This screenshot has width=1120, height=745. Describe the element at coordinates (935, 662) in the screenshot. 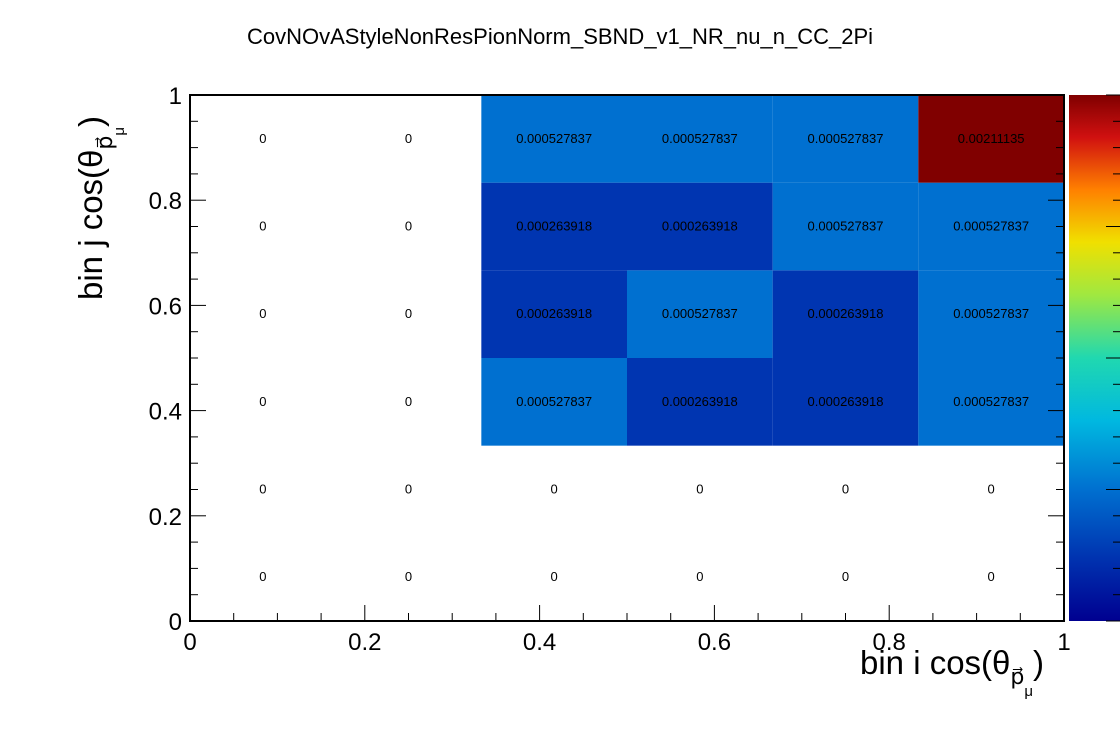

I see `x-axis-label-main: bin i cos(θ` at that location.